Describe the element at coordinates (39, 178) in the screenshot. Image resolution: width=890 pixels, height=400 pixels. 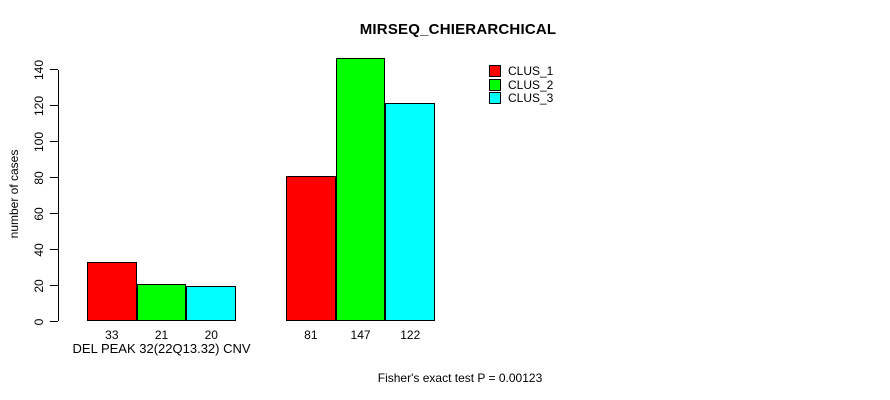
I see `y-tick-label: 80` at that location.